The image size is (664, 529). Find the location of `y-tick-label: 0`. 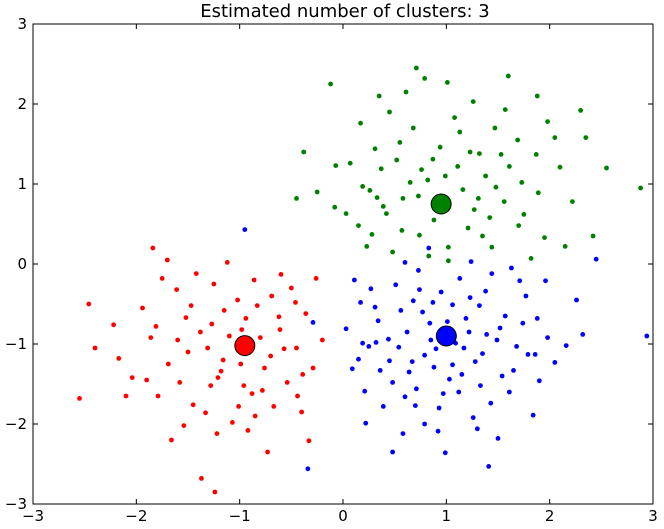

y-tick-label: 0 is located at coordinates (22, 264).